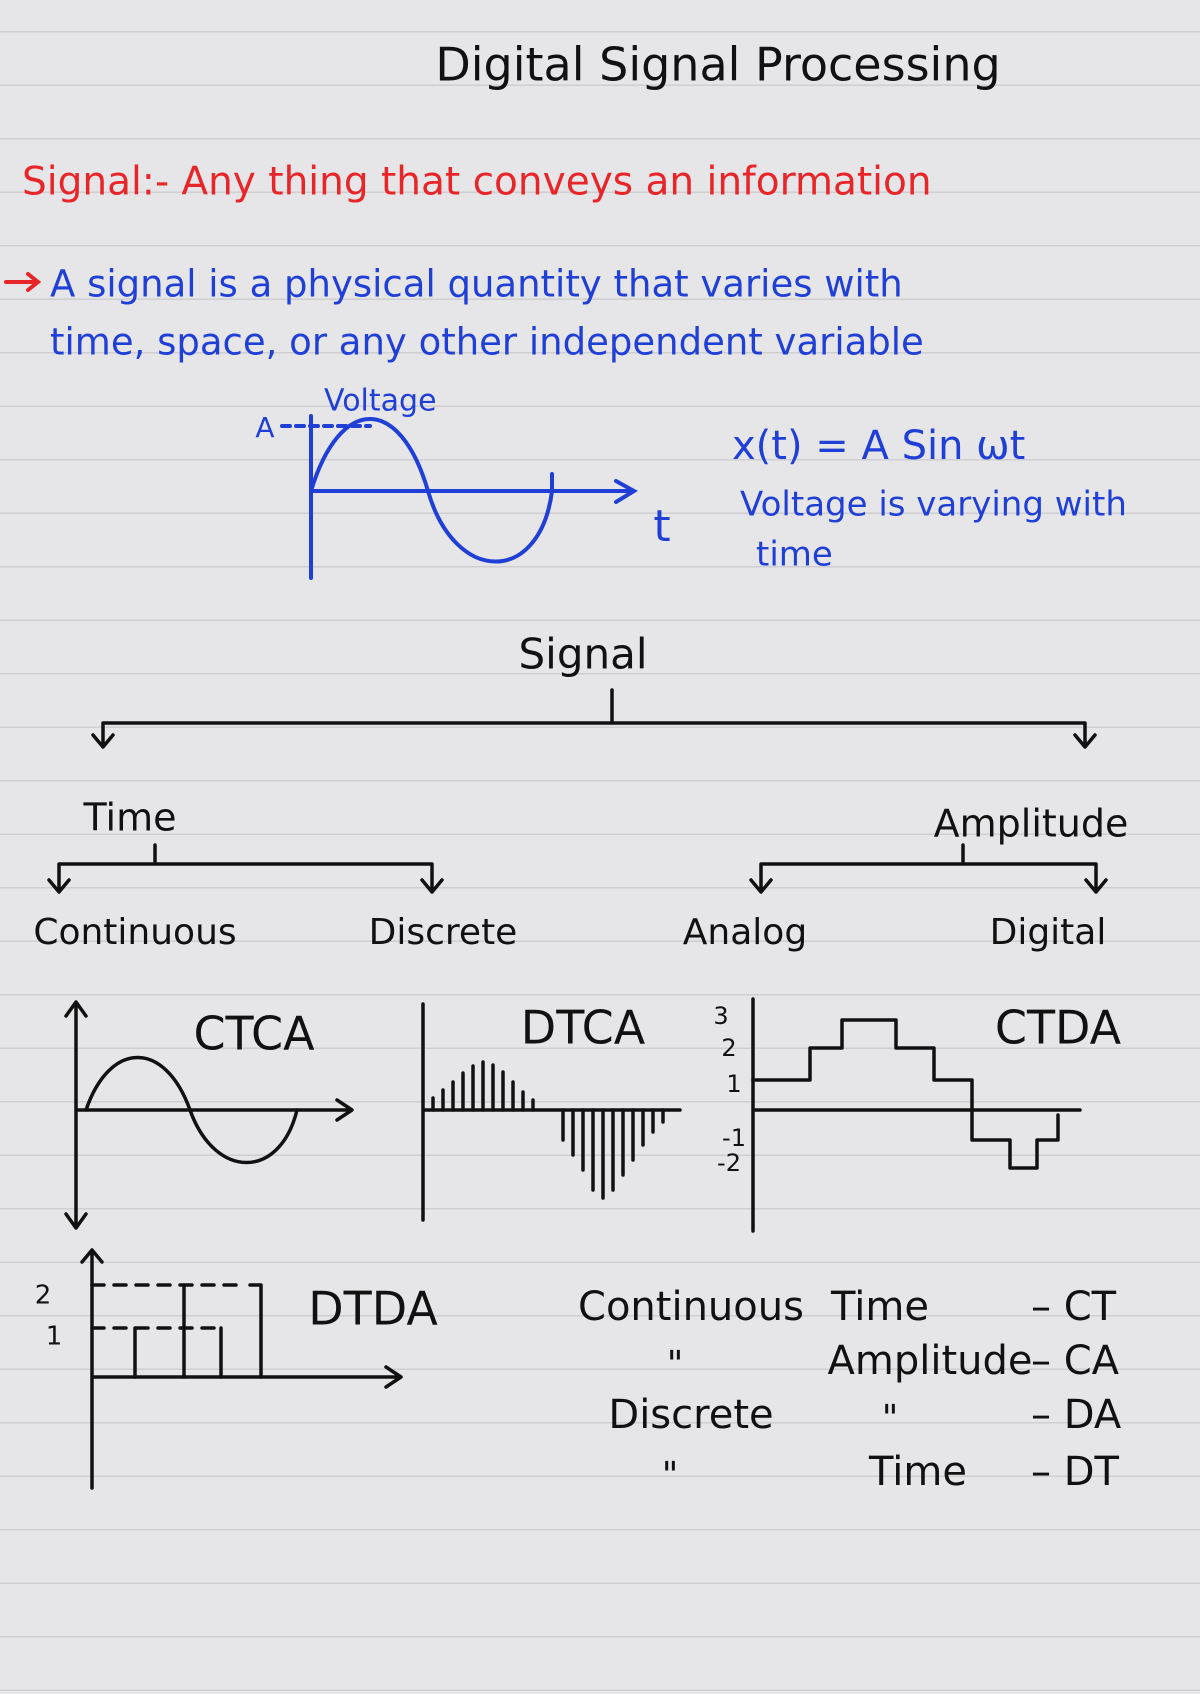  Describe the element at coordinates (916, 1115) in the screenshot. I see `ctda-graph` at that location.